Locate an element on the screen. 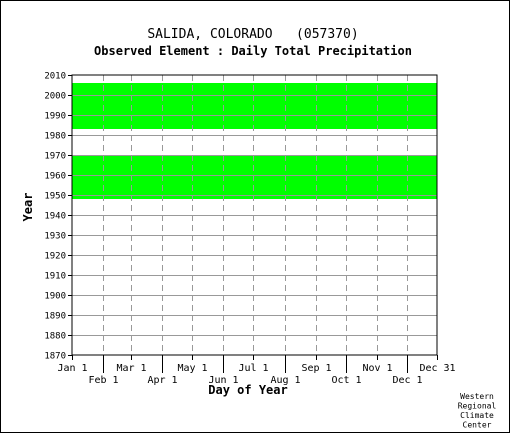  y-tick-label: 1880 is located at coordinates (55, 337).